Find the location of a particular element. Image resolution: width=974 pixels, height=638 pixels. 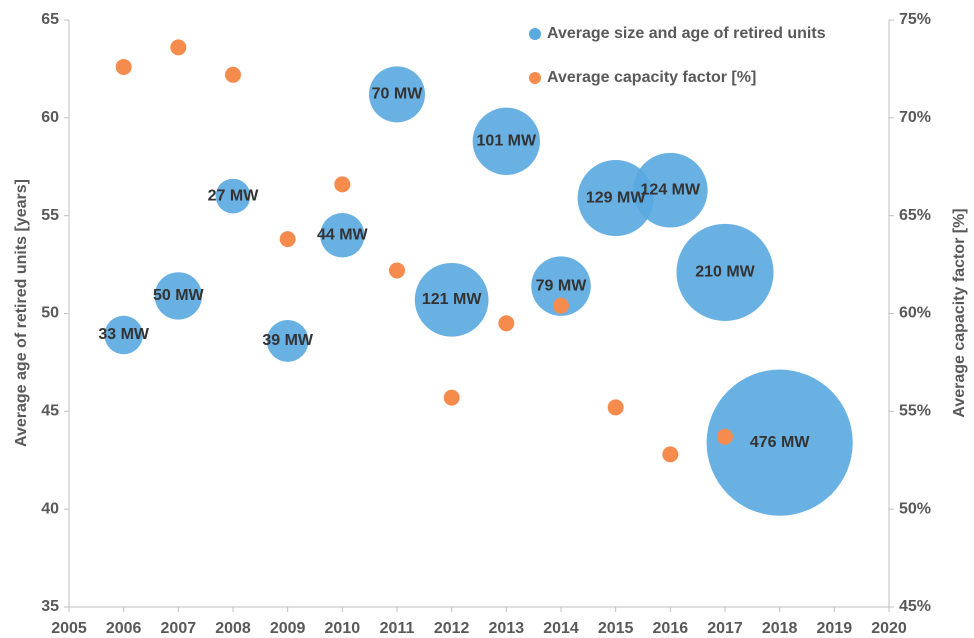

x-tick-label: 2016 is located at coordinates (671, 628).